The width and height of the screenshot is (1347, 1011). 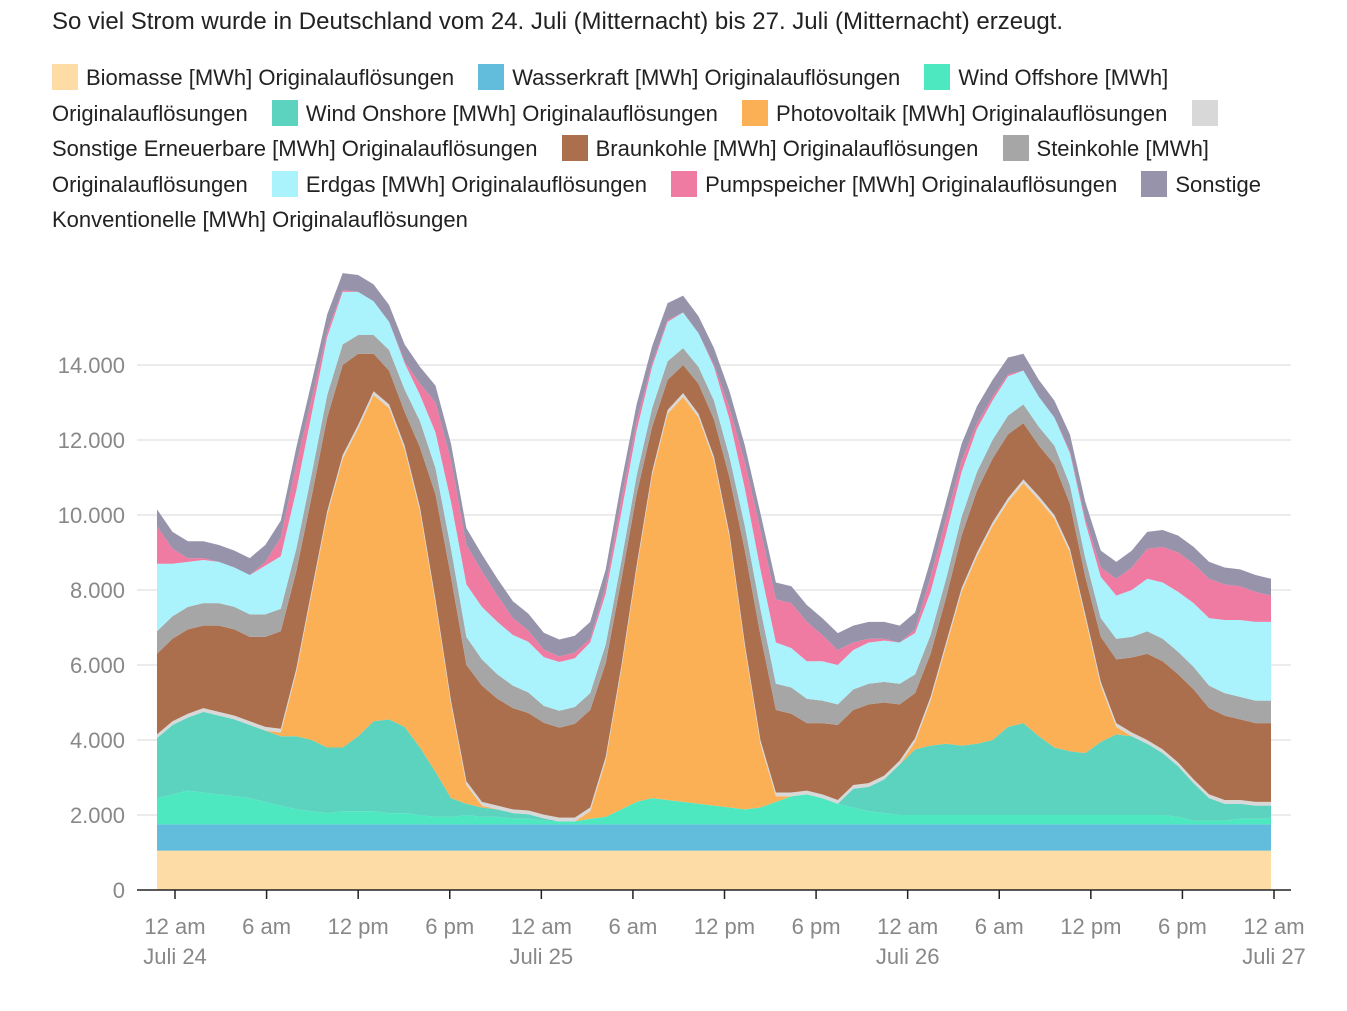 I want to click on y-tick-label: 6.000, so click(x=97, y=665).